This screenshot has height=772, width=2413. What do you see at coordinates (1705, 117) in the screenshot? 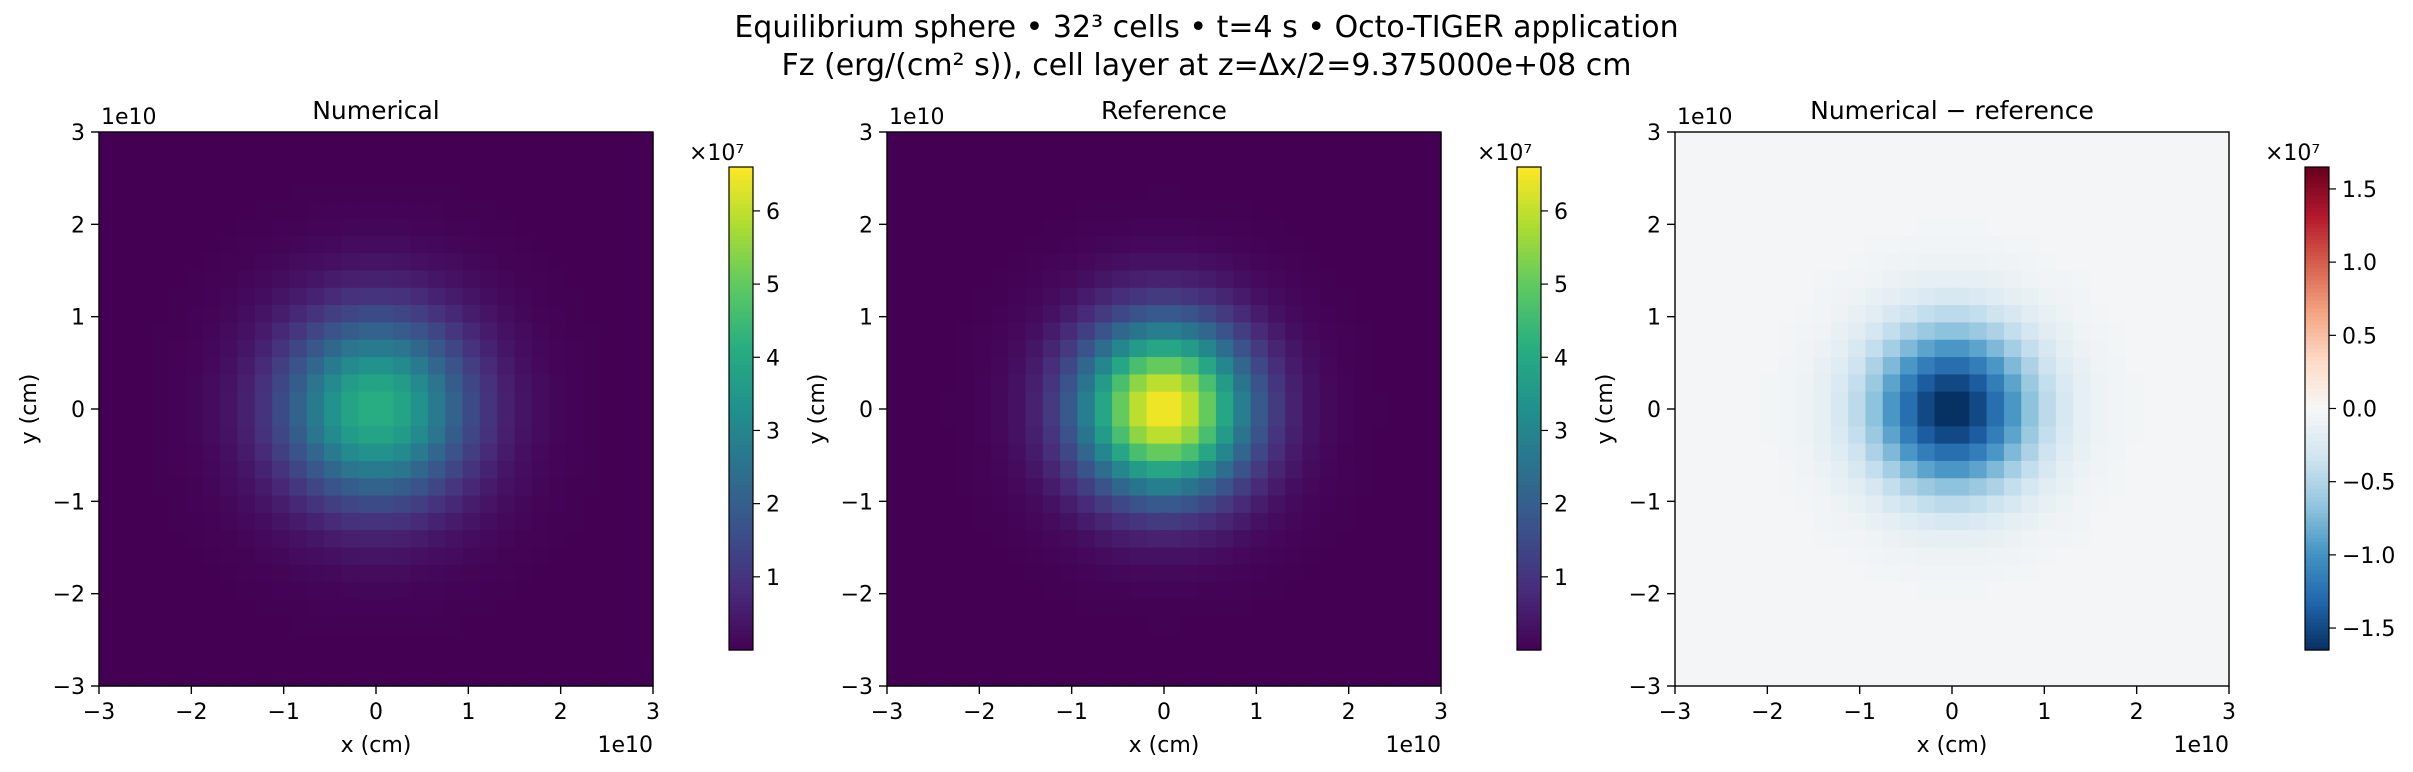
I see `y-axis-offset-label: 1e10` at bounding box center [1705, 117].